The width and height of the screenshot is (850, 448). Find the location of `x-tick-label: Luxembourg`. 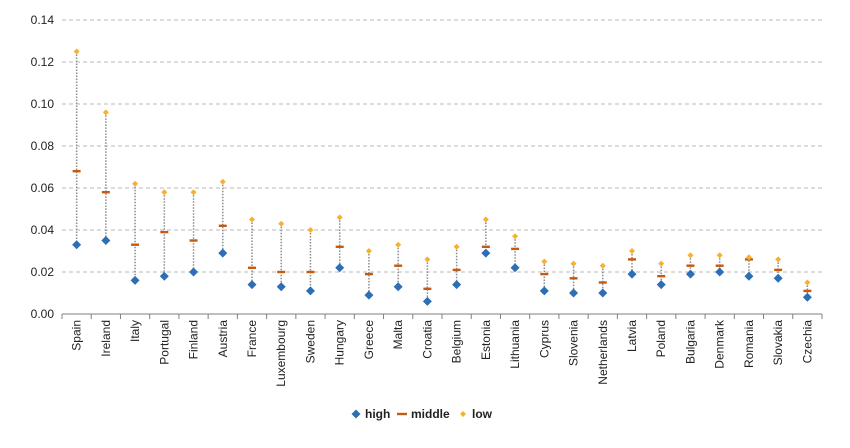

x-tick-label: Luxembourg is located at coordinates (281, 353).